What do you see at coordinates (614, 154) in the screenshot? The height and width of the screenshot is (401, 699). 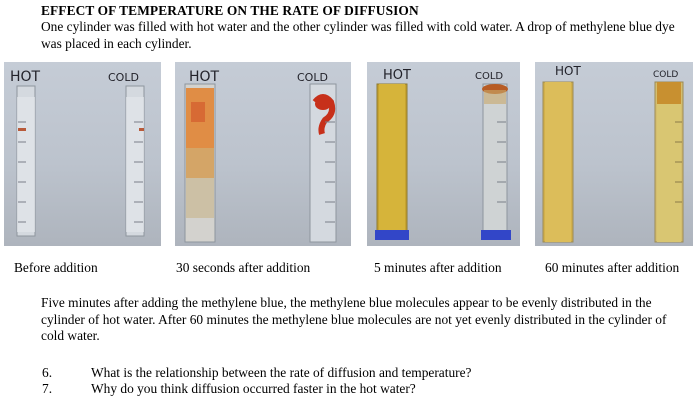 I see `photo-60-minutes: HOT COLD` at bounding box center [614, 154].